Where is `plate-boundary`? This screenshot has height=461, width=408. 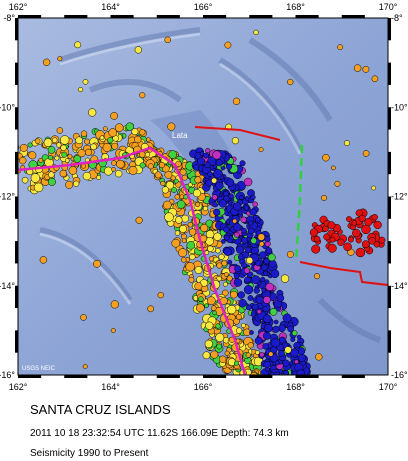
plate-boundary is located at coordinates (343, 273).